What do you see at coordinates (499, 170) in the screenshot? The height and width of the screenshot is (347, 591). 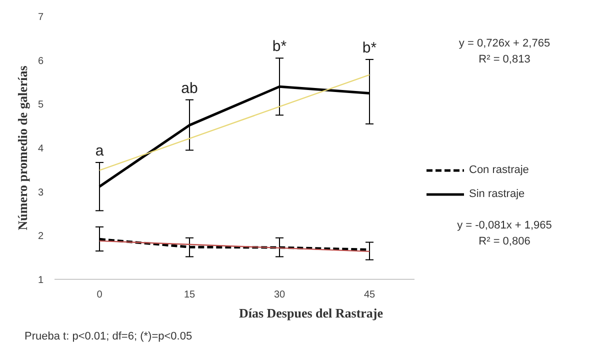 I see `legend-label: Con rastraje` at bounding box center [499, 170].